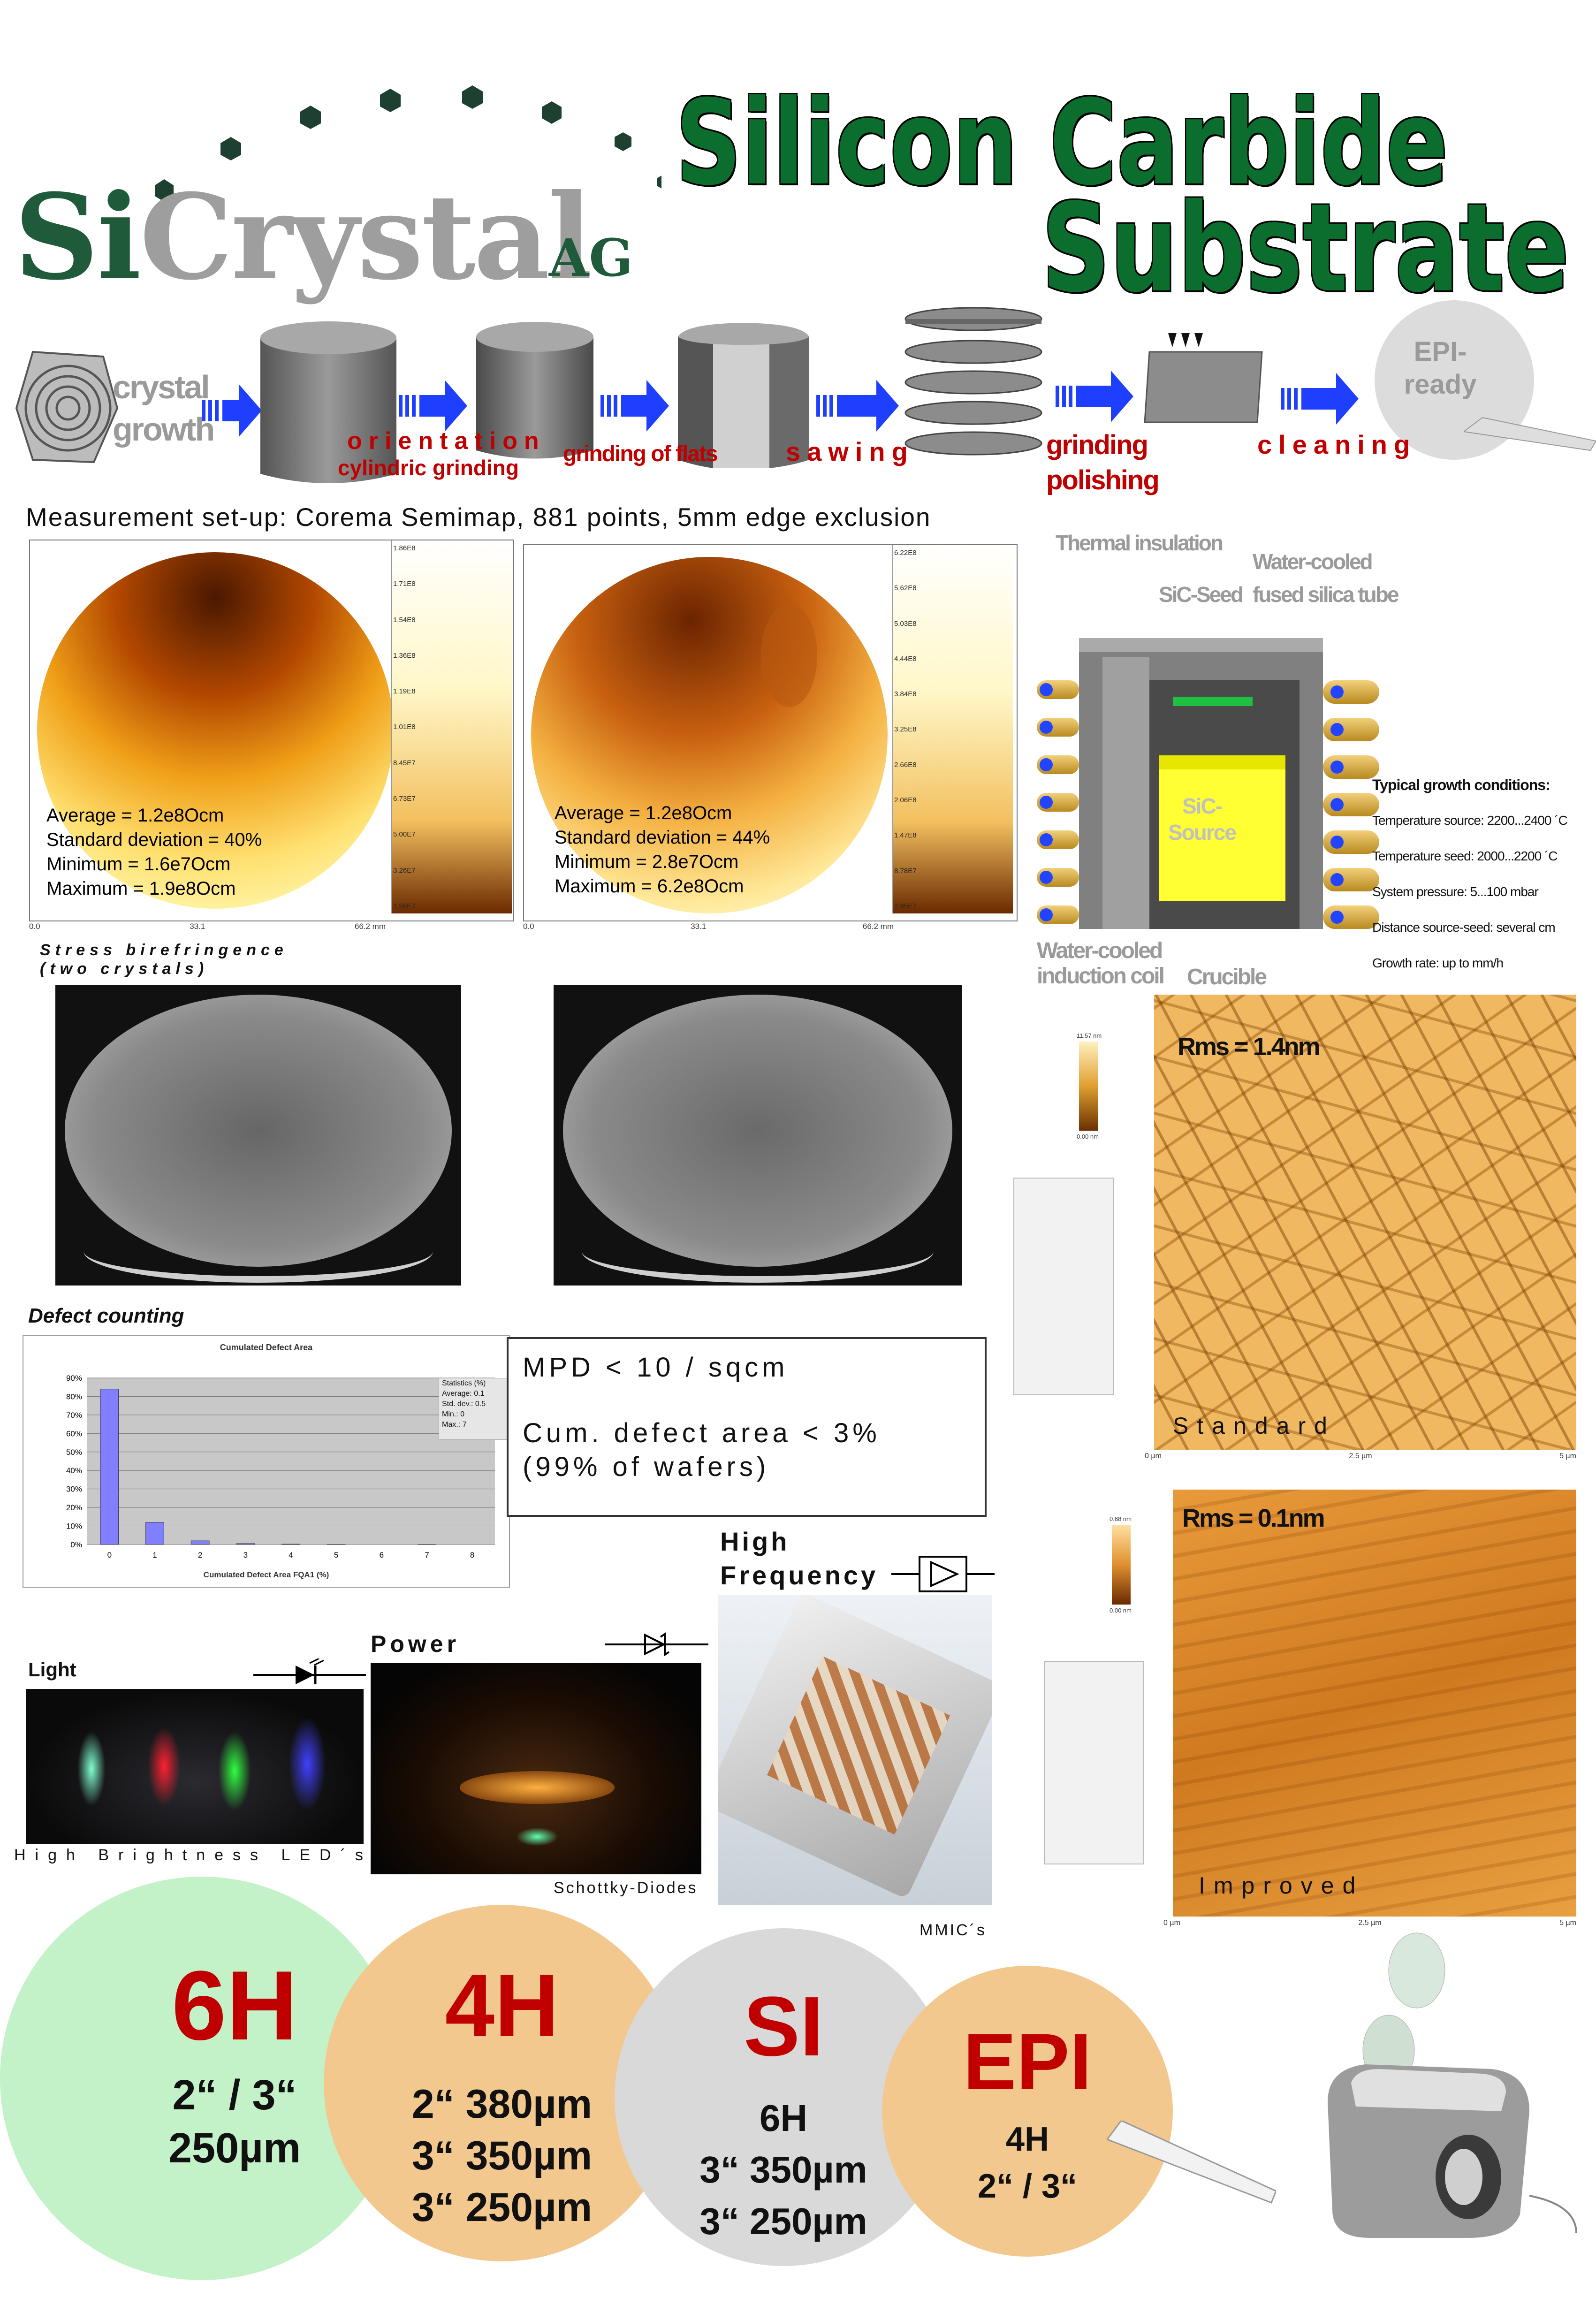 The height and width of the screenshot is (2305, 1596). I want to click on schottky-symbol-icon, so click(656, 1644).